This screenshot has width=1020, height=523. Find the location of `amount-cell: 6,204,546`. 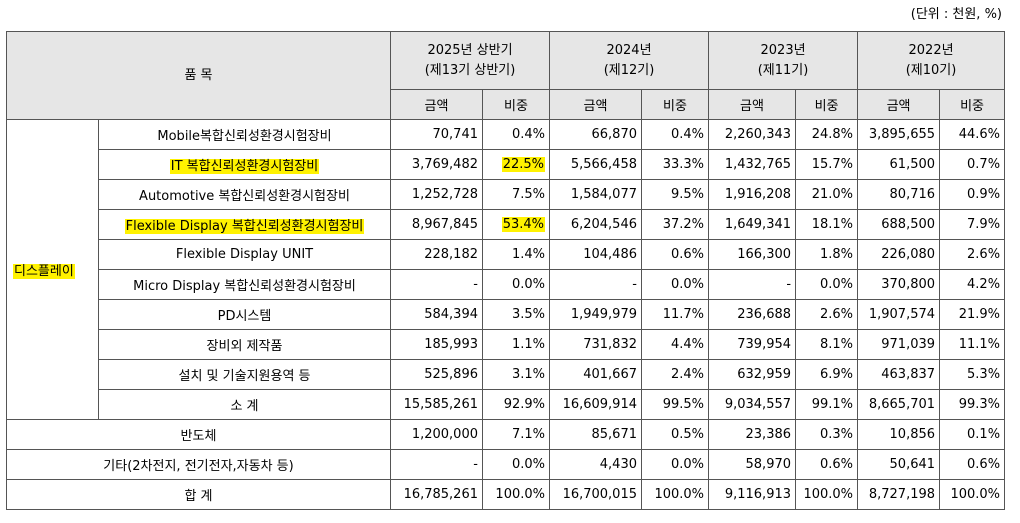

amount-cell: 6,204,546 is located at coordinates (595, 224).